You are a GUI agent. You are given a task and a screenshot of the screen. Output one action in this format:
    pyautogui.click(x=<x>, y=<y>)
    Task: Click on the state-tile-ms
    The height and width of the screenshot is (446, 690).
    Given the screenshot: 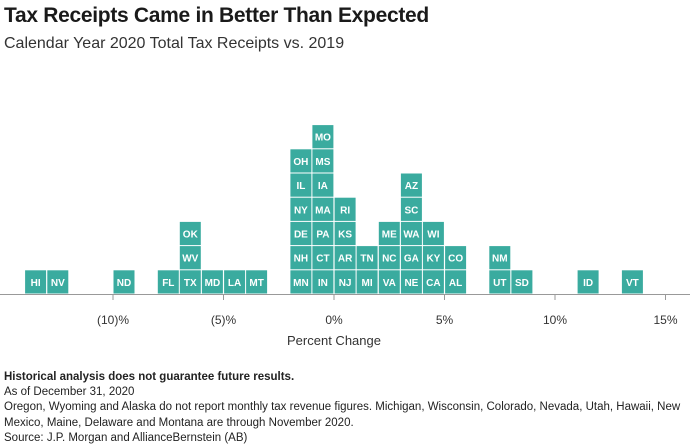 What is the action you would take?
    pyautogui.click(x=323, y=161)
    